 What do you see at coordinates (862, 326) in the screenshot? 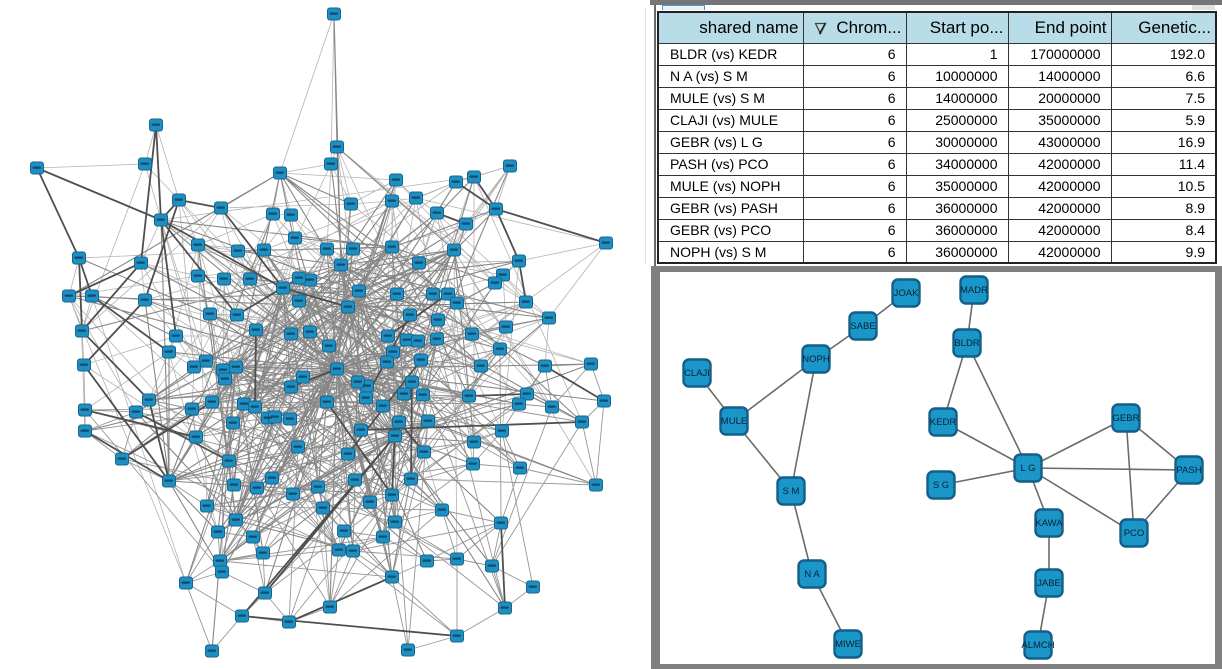
I see `svg-text: SABE` at bounding box center [862, 326].